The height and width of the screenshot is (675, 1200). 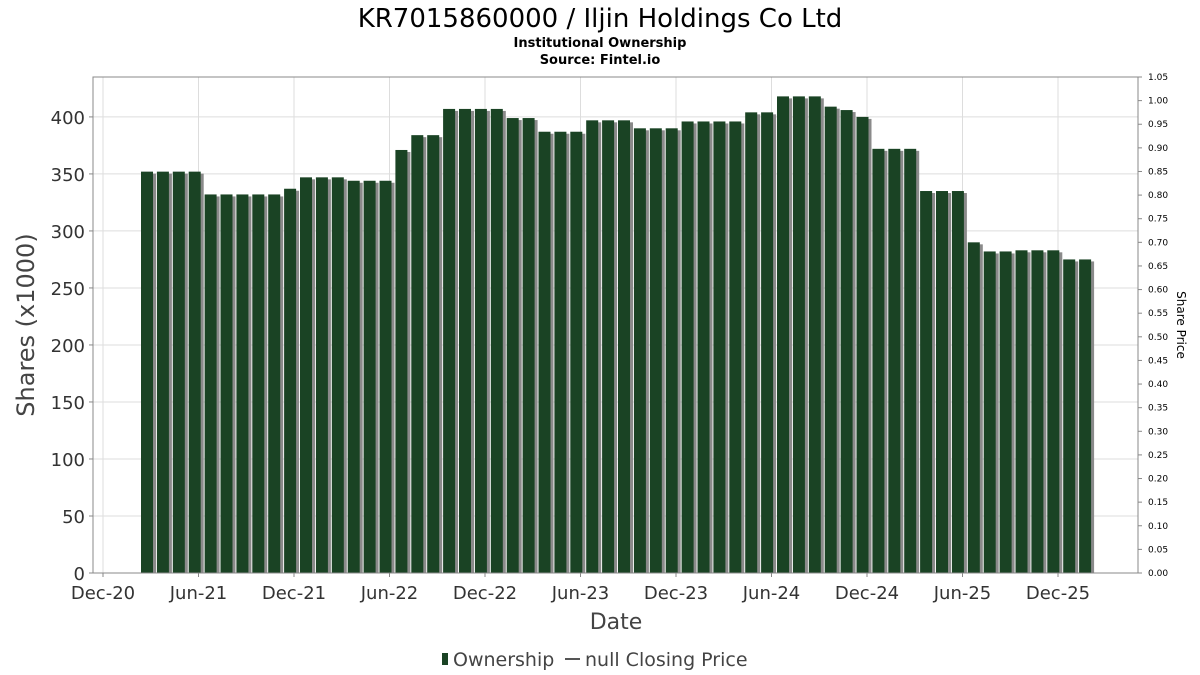 I want to click on y2-tick-label: 0.25, so click(x=1158, y=456).